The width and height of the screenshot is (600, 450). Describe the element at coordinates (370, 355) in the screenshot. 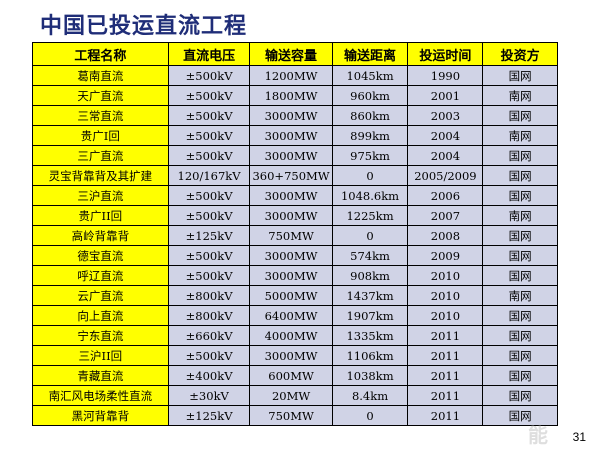

I see `distance-cell: 1106km` at that location.